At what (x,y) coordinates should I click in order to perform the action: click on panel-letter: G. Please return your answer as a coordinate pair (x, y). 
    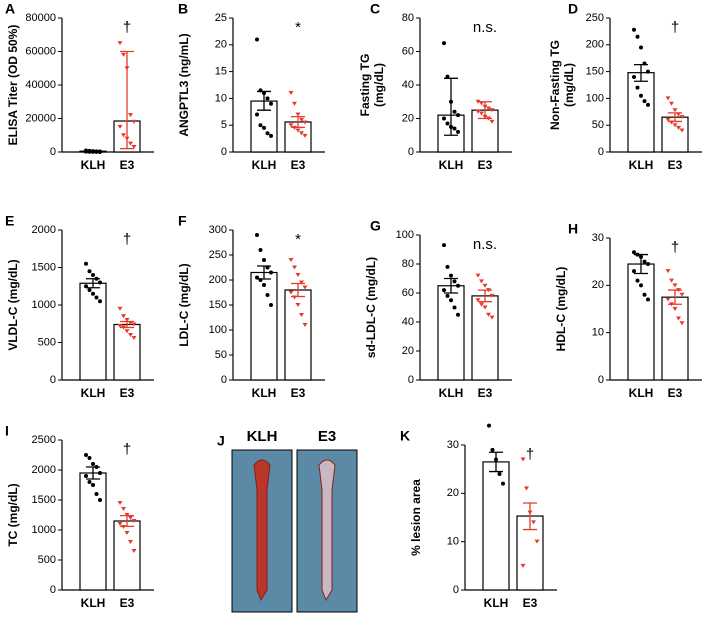
    Looking at the image, I should click on (375, 226).